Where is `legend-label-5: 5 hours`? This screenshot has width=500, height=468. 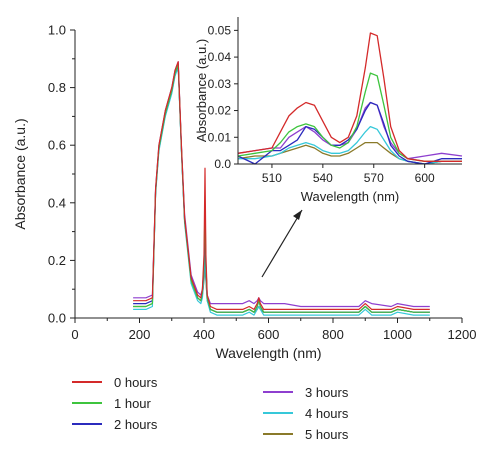
legend-label-5: 5 hours is located at coordinates (327, 434).